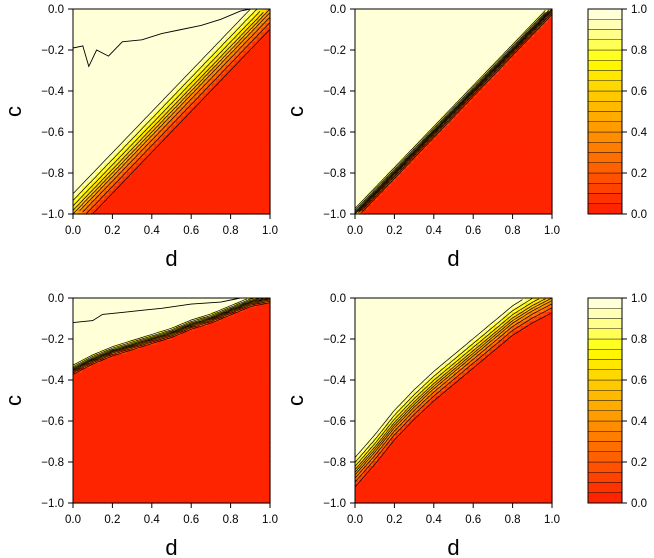 Image resolution: width=654 pixels, height=558 pixels. I want to click on y-tick-label: −0.4, so click(334, 92).